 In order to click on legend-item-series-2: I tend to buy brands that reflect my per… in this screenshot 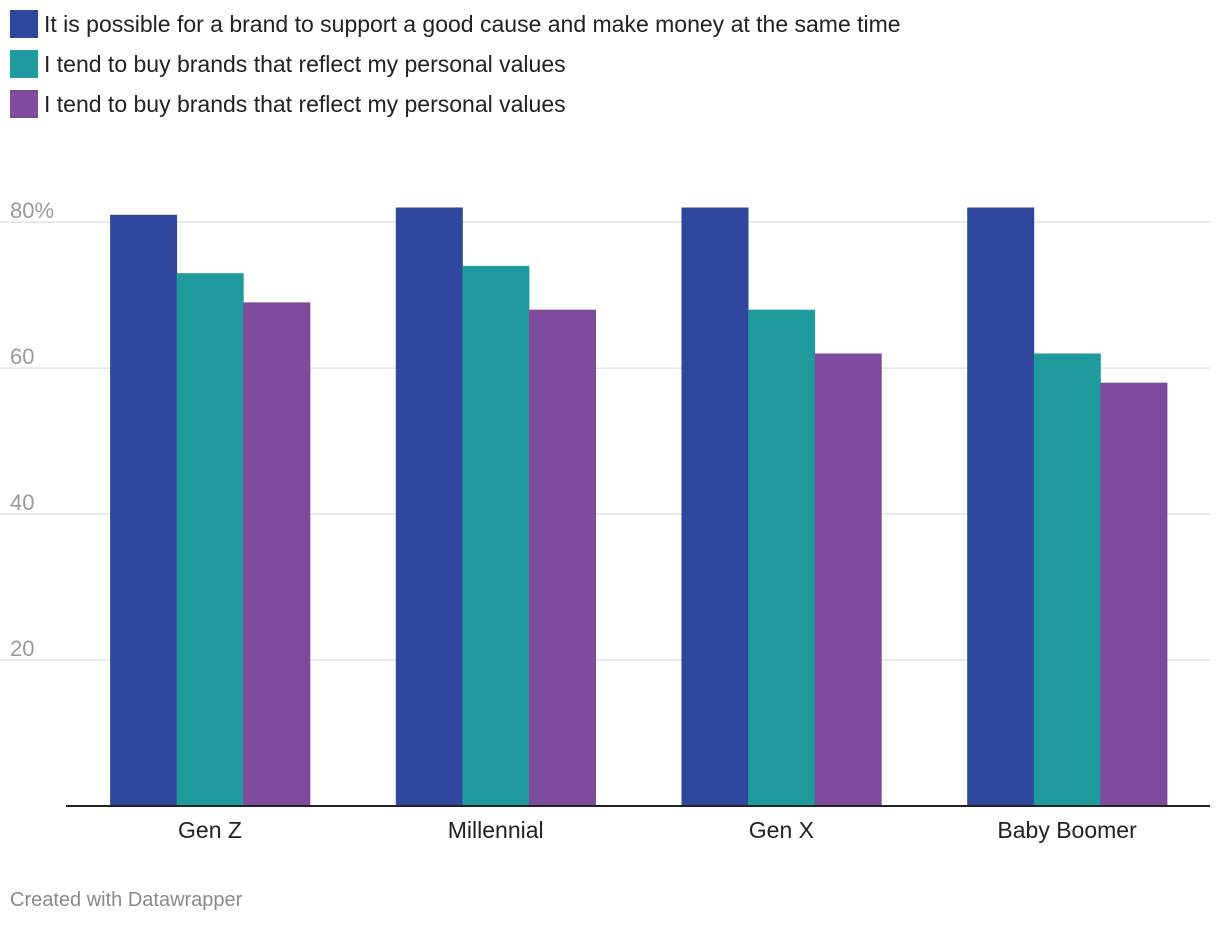, I will do `click(455, 64)`.